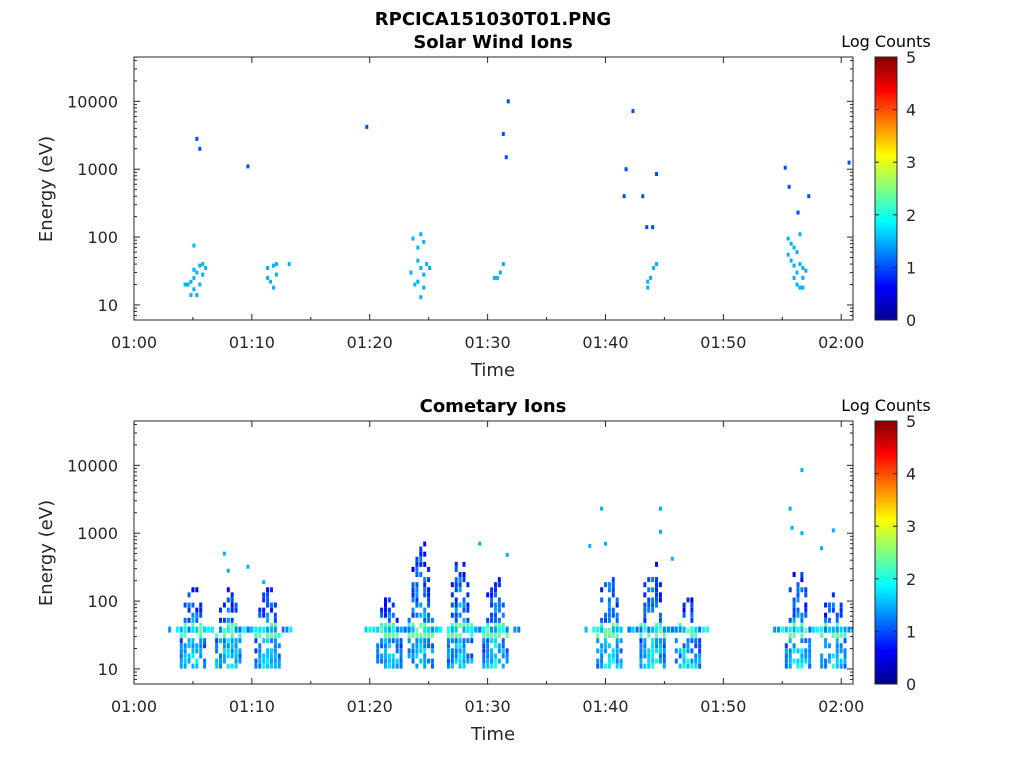 This screenshot has width=1024, height=768. I want to click on x-tick-label: 02:00, so click(841, 706).